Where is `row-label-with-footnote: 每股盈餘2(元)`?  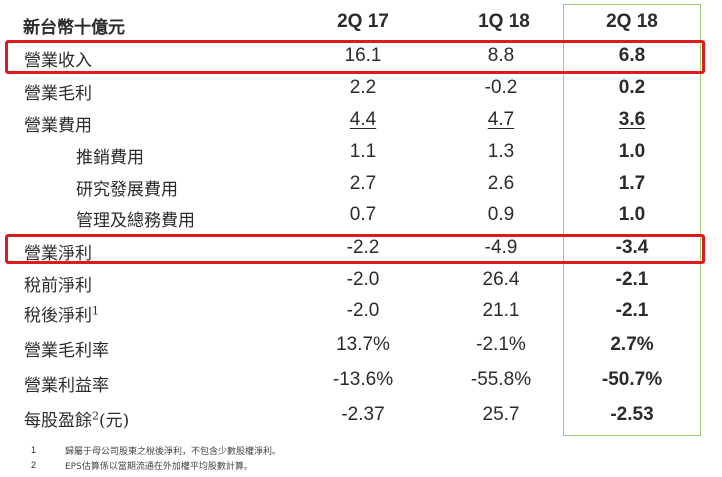 row-label-with-footnote: 每股盈餘2(元) is located at coordinates (76, 418).